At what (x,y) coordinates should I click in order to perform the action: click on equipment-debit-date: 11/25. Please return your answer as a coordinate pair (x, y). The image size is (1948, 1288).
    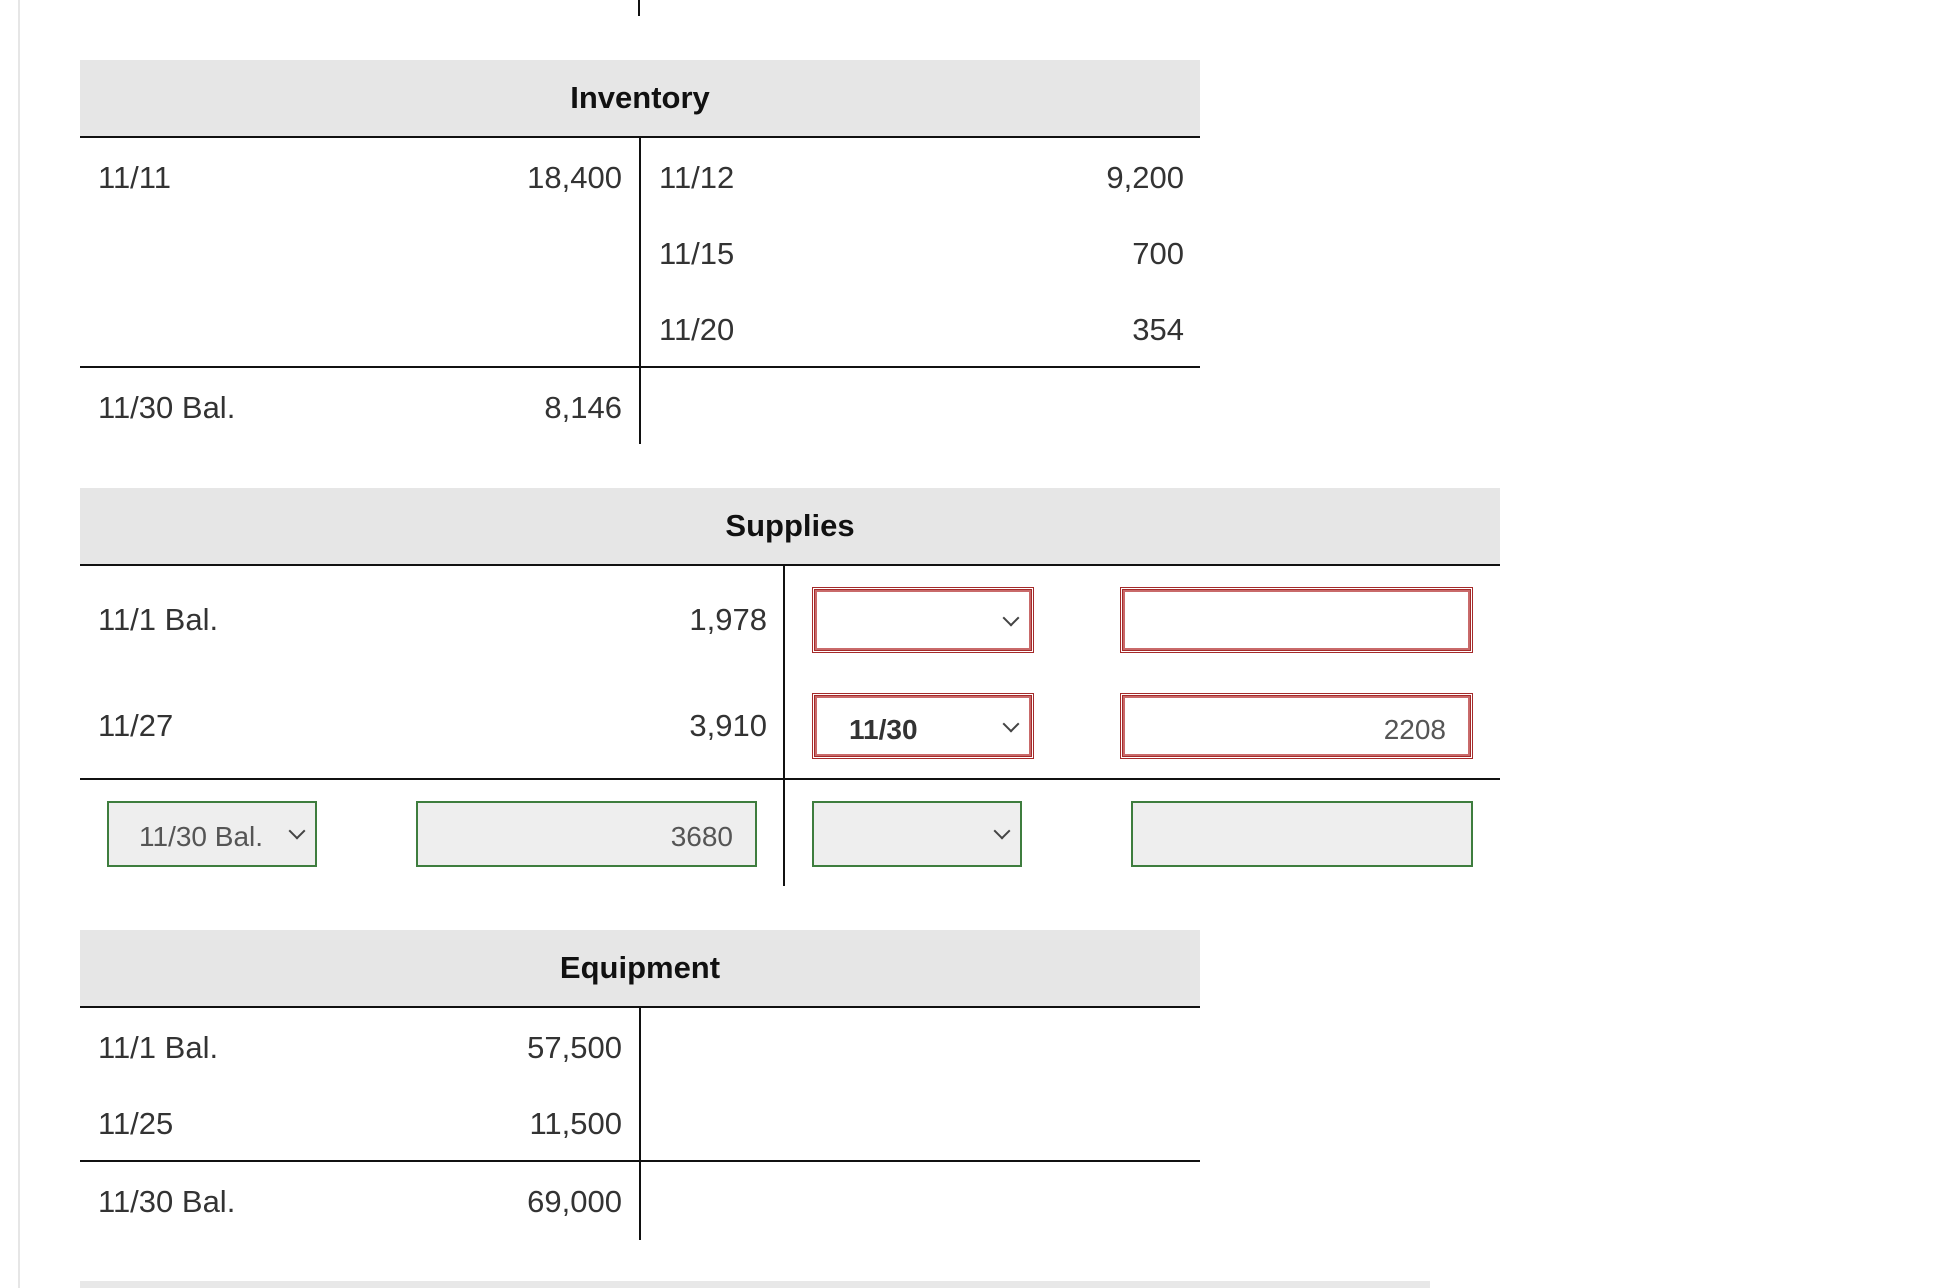
    Looking at the image, I should click on (136, 1123).